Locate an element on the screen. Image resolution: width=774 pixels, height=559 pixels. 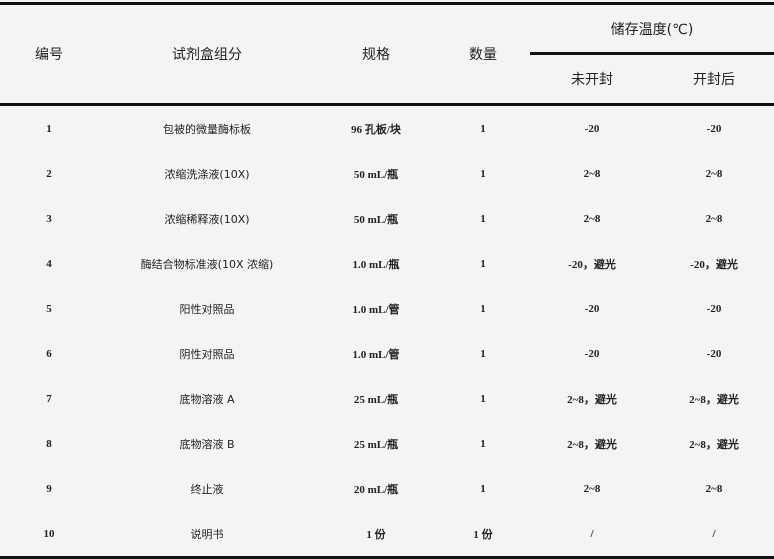
cell-component: 浓缩洗涤液(10X) is located at coordinates (207, 174).